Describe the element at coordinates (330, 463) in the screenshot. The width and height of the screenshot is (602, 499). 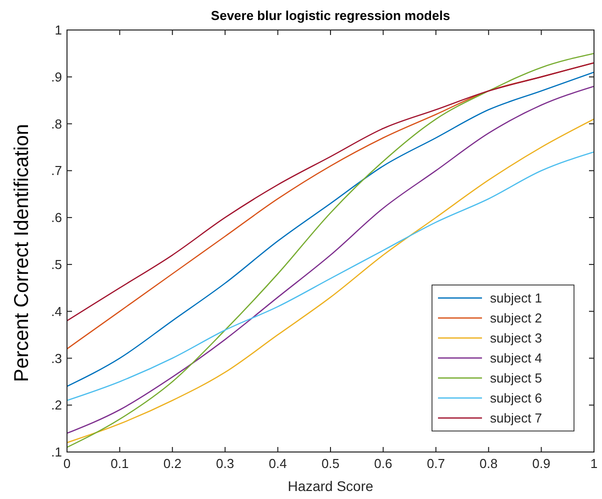
I see `x-tick-label: 0.5` at that location.